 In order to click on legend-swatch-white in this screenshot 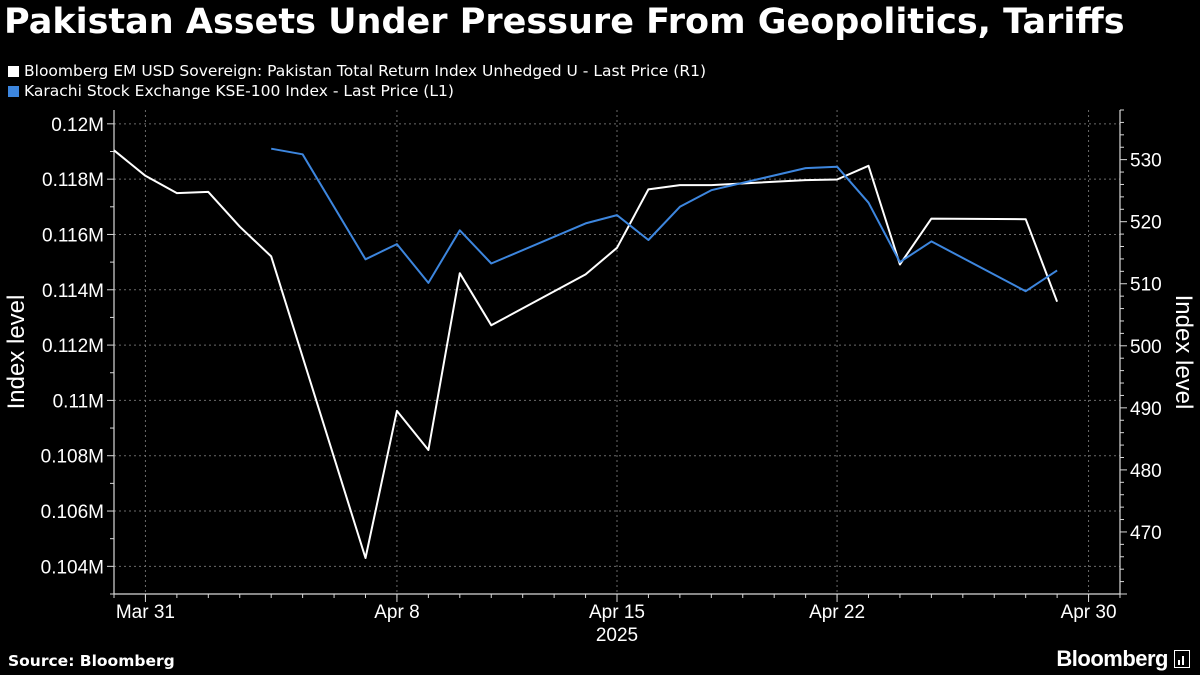, I will do `click(13, 71)`.